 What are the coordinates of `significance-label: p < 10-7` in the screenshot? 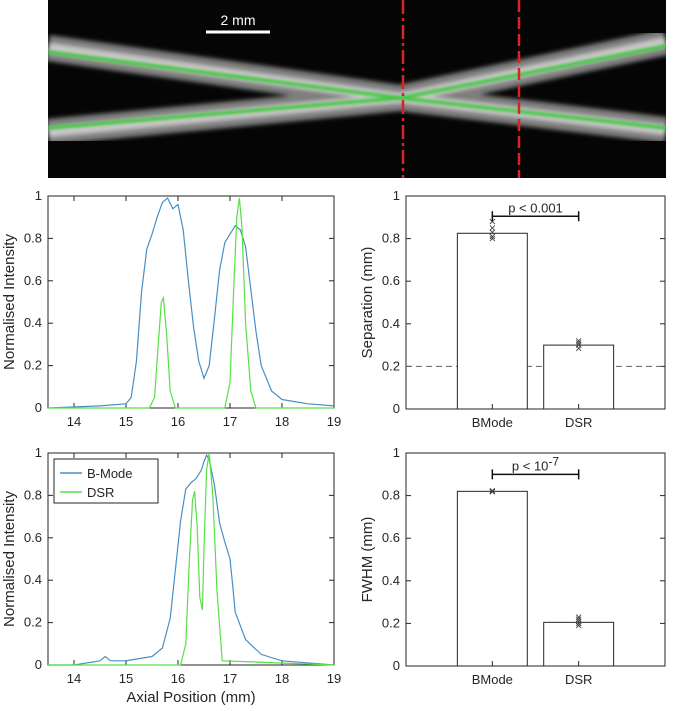 It's located at (536, 463).